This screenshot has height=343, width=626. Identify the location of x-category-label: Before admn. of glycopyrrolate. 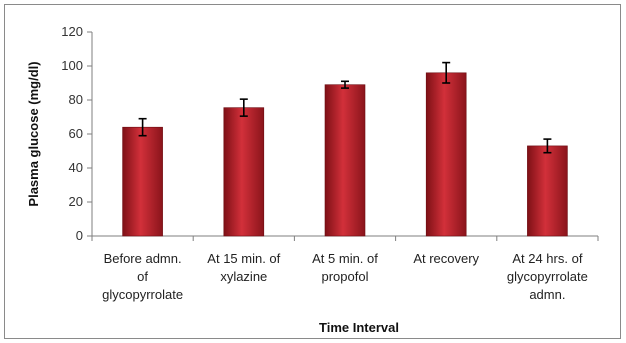
(142, 276).